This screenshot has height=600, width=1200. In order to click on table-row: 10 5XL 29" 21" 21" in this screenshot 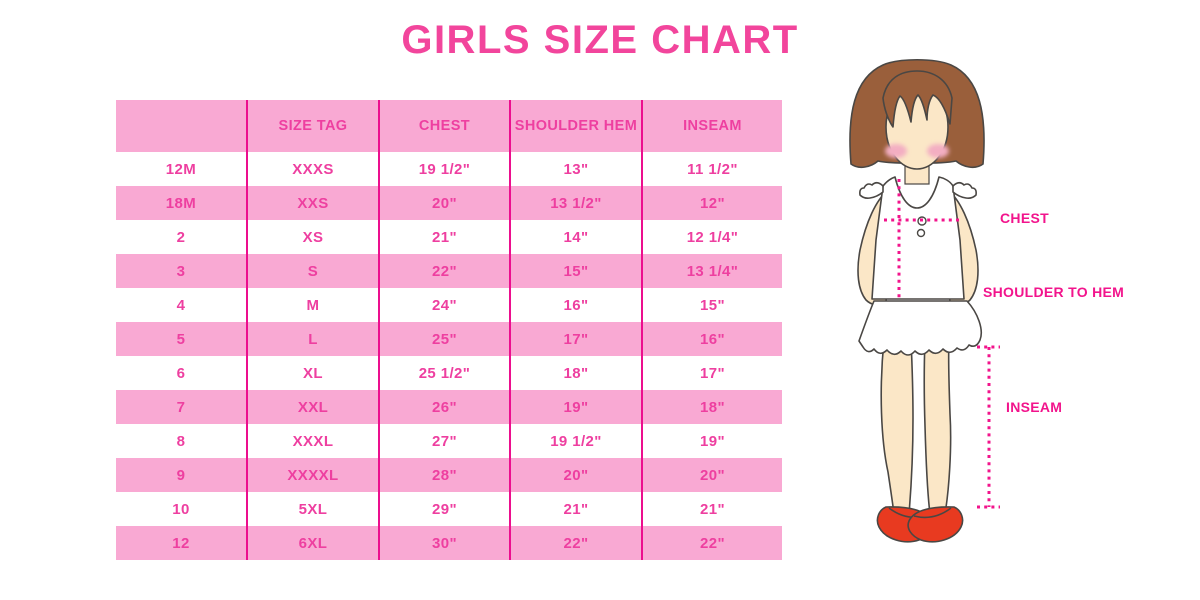, I will do `click(449, 509)`.